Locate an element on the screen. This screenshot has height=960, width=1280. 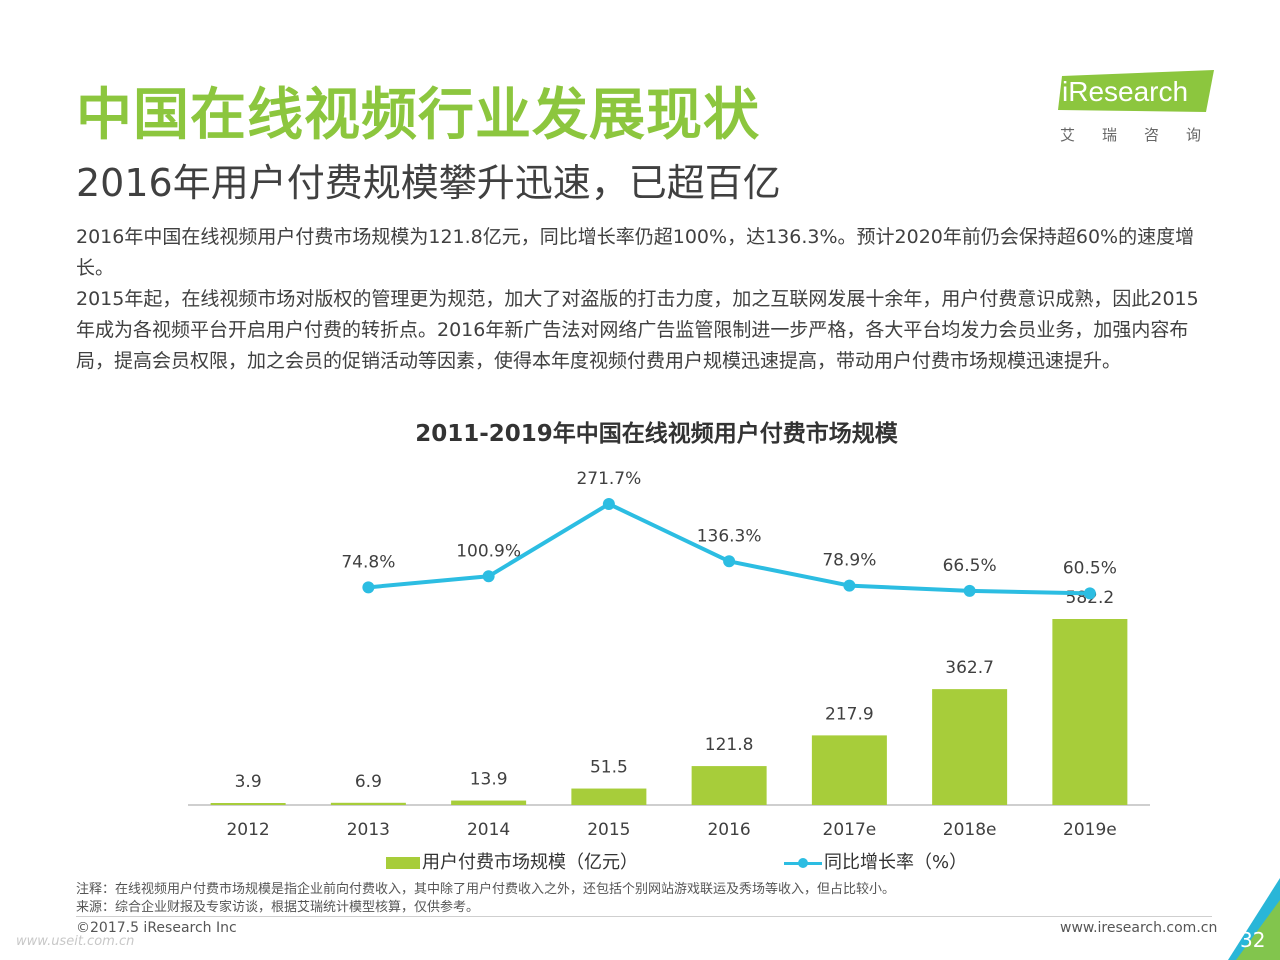
growth-point-2017e is located at coordinates (849, 585).